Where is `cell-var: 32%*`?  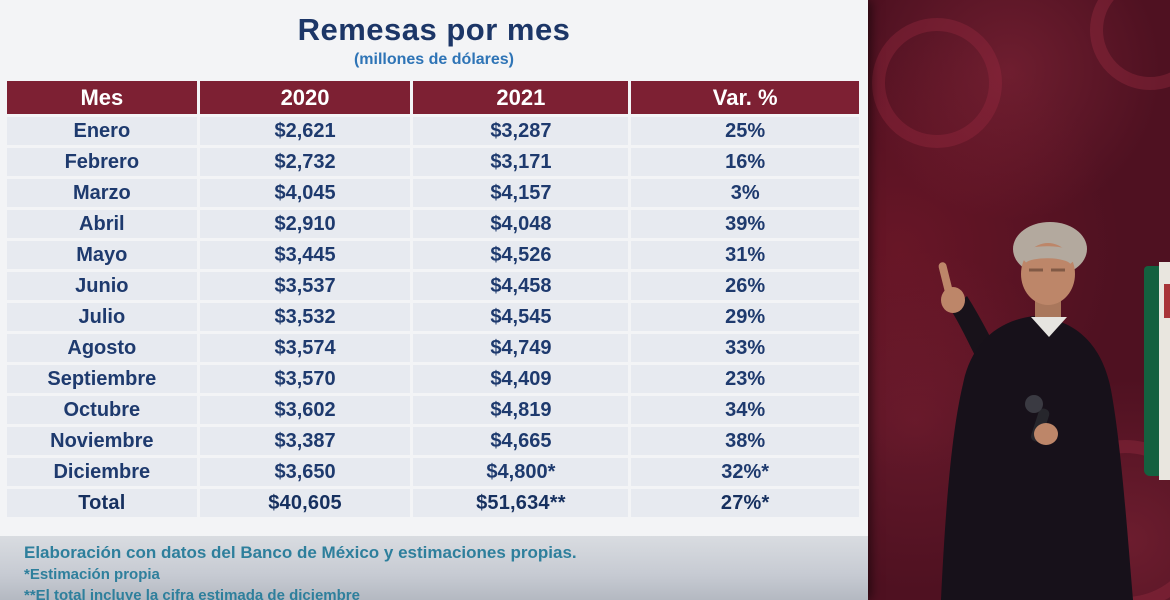
cell-var: 32%* is located at coordinates (745, 472).